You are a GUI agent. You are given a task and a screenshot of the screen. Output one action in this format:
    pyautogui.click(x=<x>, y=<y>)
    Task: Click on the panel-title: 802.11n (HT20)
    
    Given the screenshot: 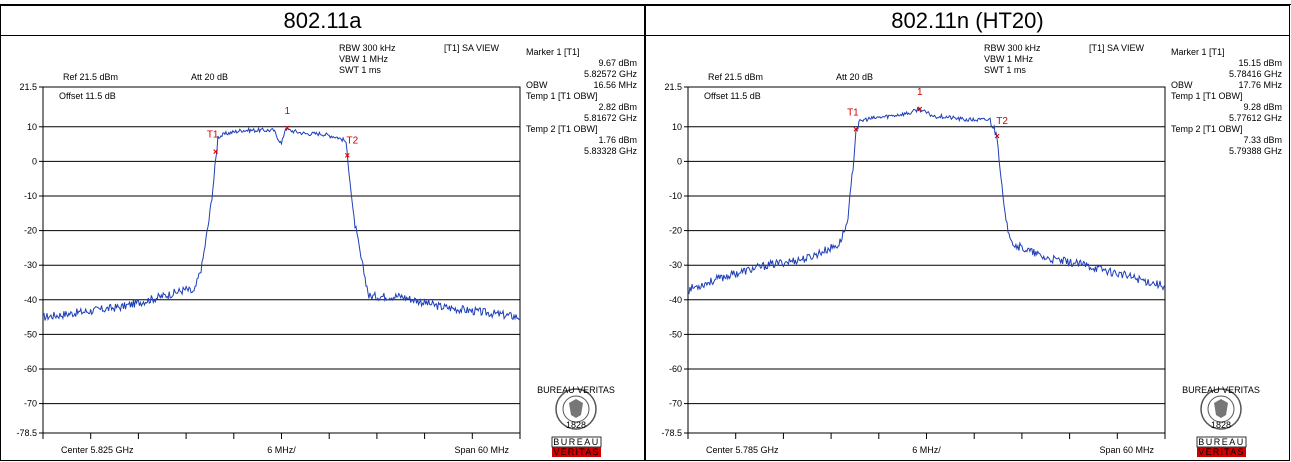 What is the action you would take?
    pyautogui.click(x=967, y=21)
    